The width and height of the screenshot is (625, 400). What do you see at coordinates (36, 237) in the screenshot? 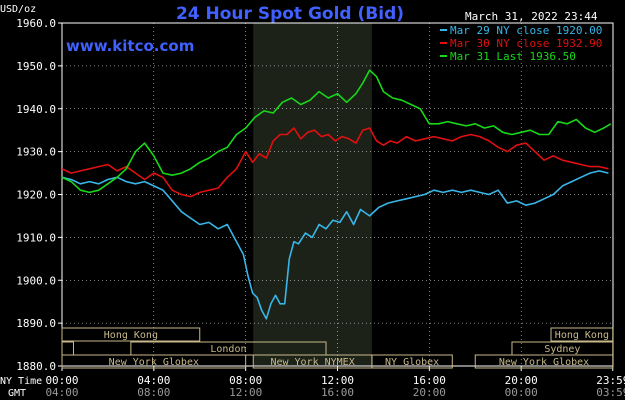
I see `y-tick-label: 1910.0` at bounding box center [36, 237].